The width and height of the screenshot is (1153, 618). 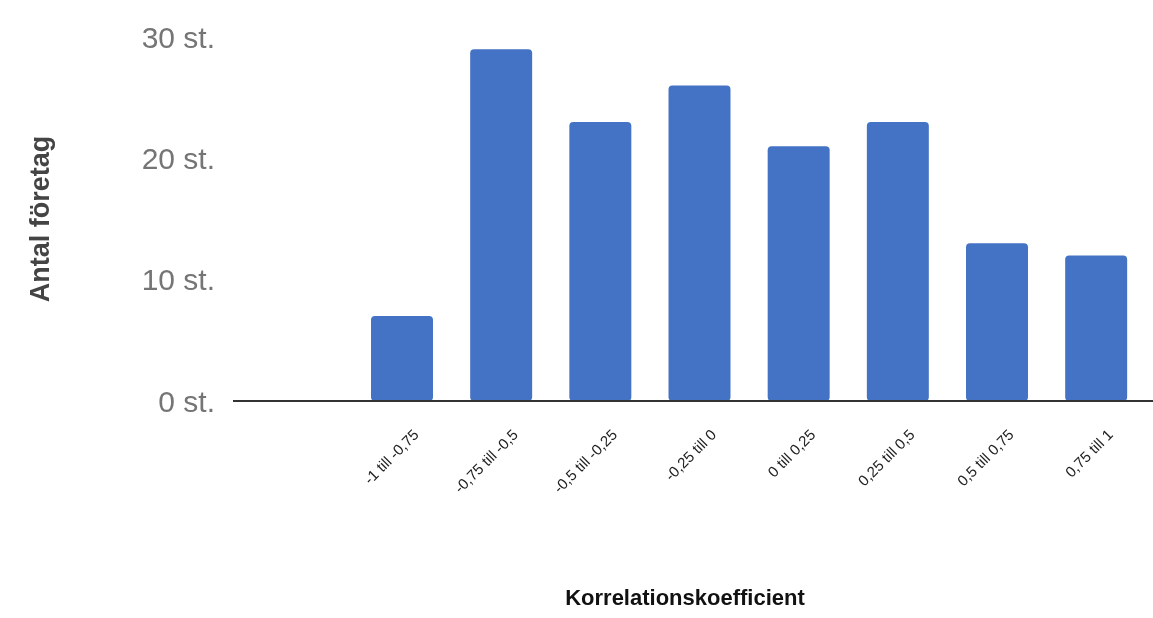 I want to click on y-tick-label: 10 st., so click(x=178, y=280).